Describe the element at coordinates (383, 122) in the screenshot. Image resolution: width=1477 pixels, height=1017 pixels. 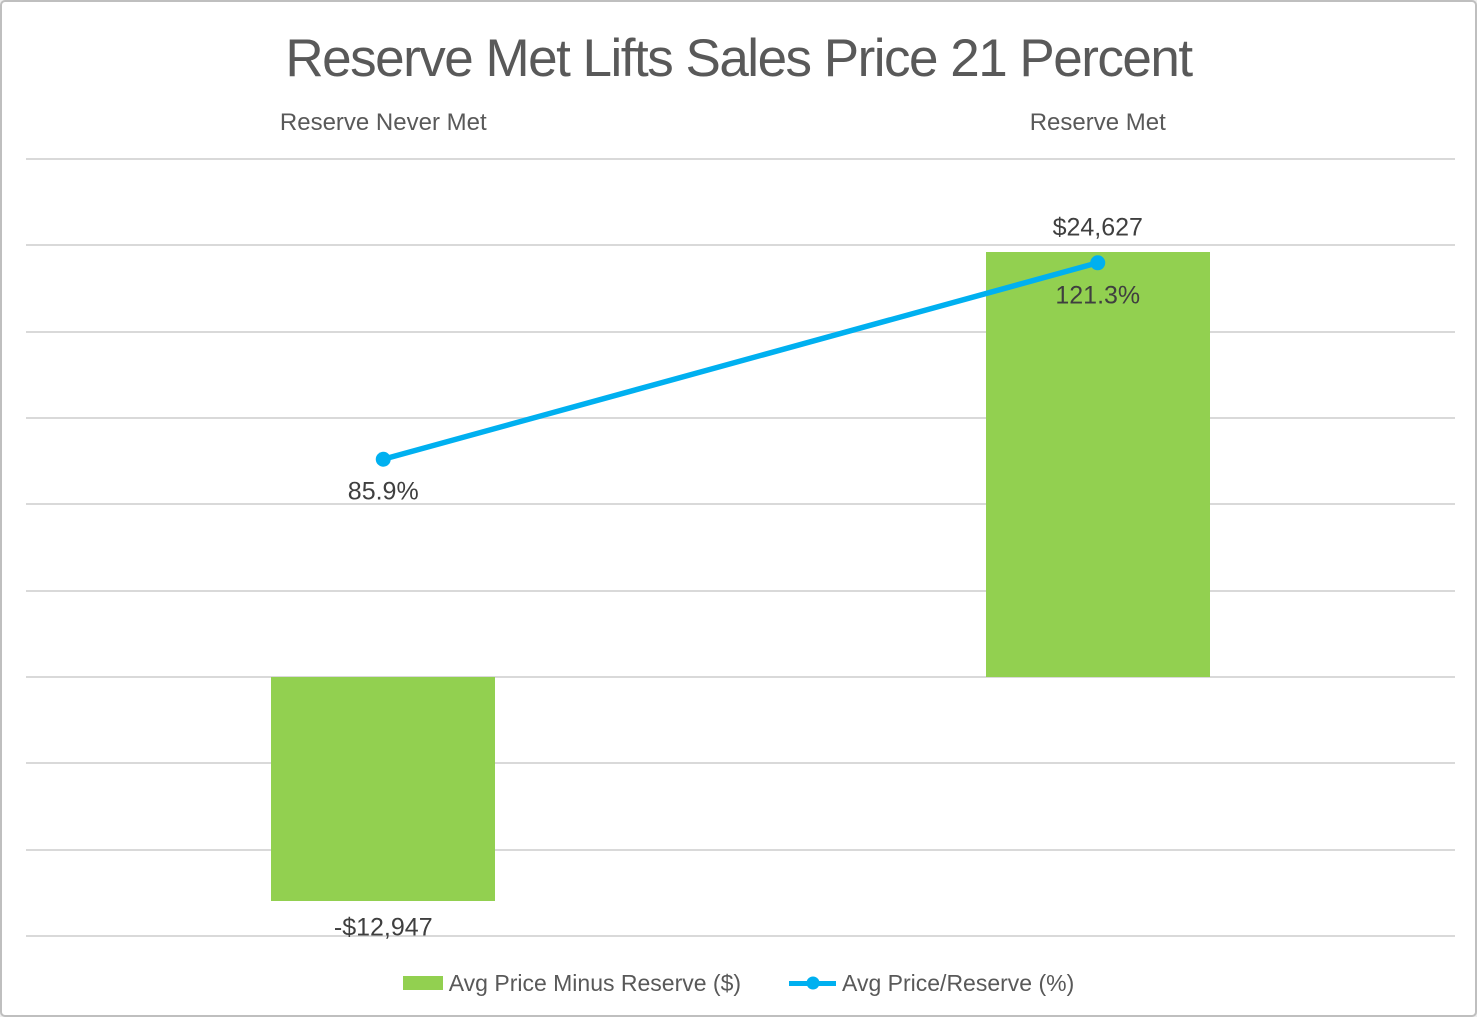
I see `category-label-reserve-never-met: Reserve Never Met` at that location.